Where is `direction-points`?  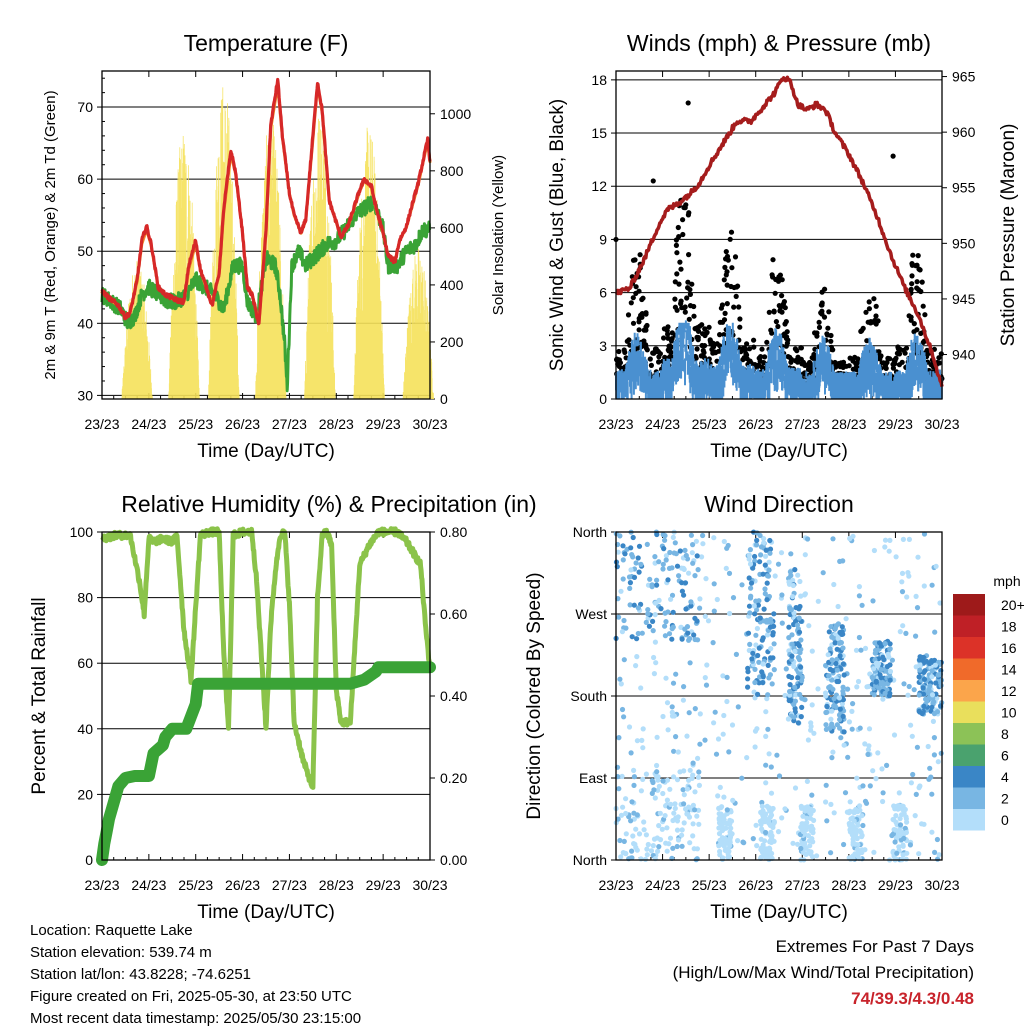 direction-points is located at coordinates (779, 696).